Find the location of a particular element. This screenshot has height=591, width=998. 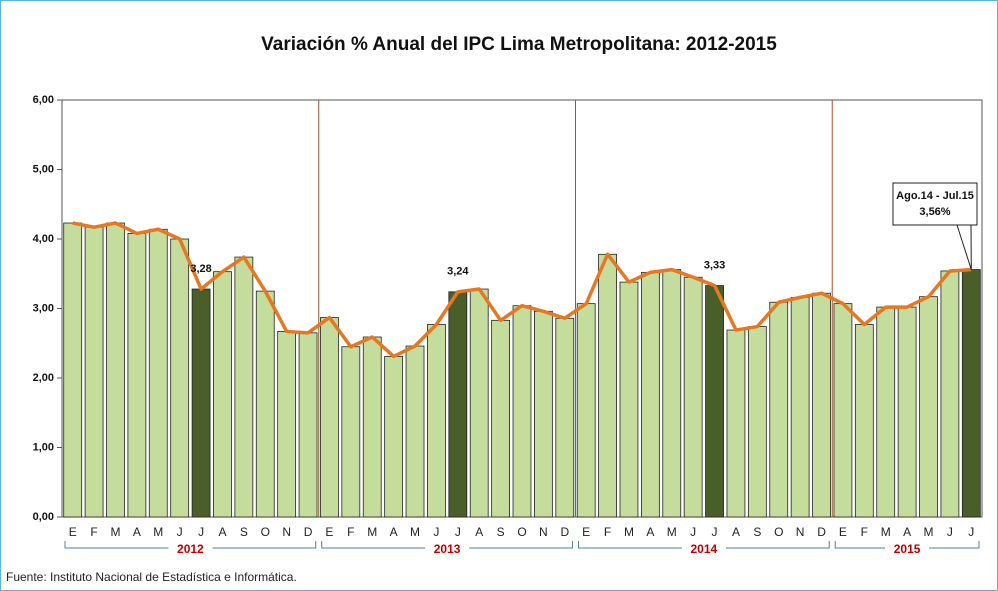

value-label: 3,56% is located at coordinates (934, 212).